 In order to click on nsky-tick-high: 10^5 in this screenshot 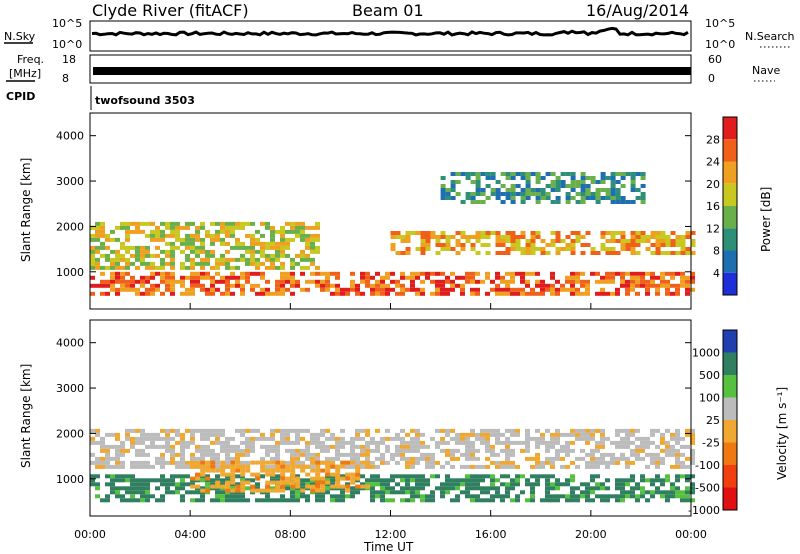, I will do `click(67, 23)`.